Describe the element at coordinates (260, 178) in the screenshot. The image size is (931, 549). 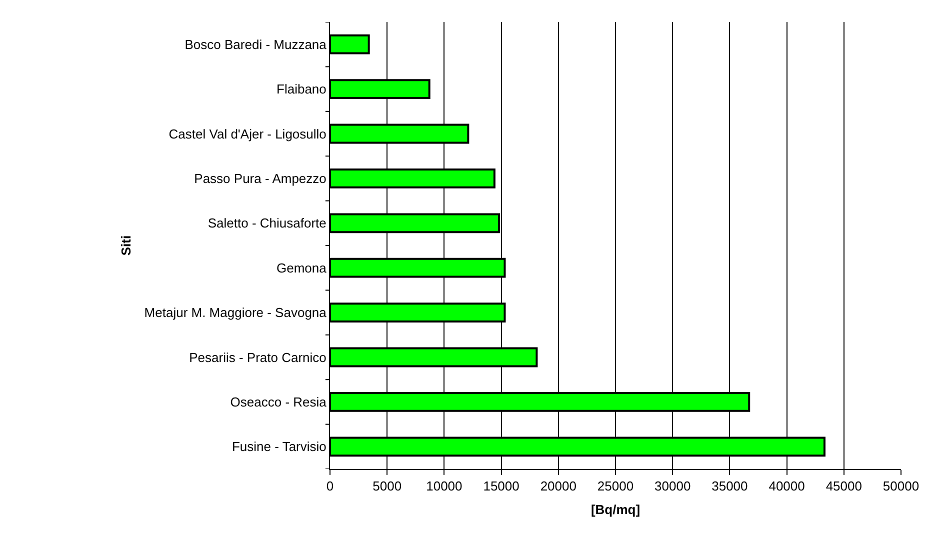
I see `y-tick-label: Passo Pura - Ampezzo` at that location.